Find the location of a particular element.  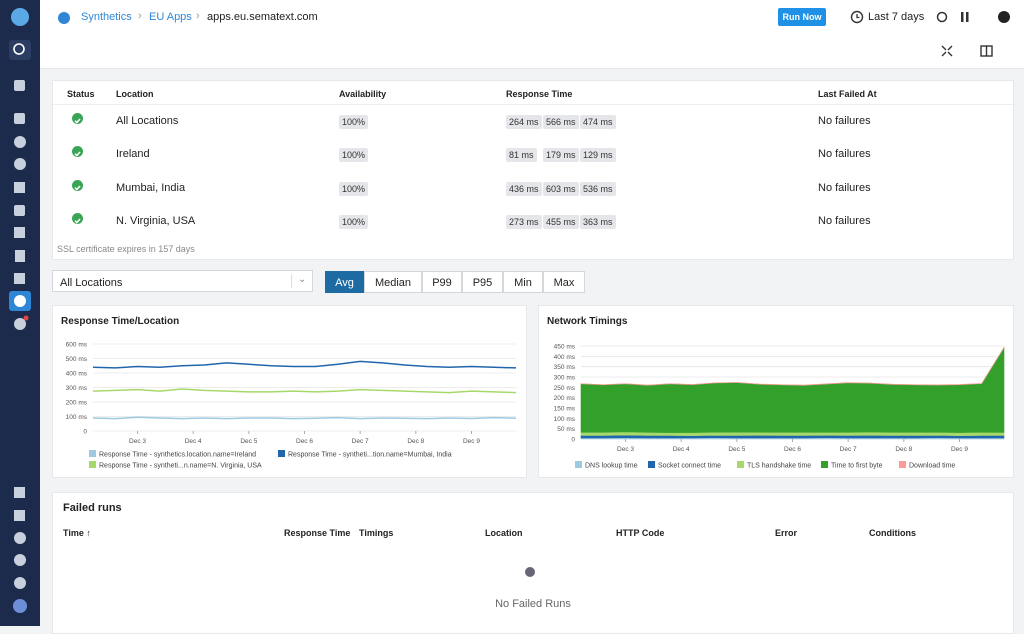

y-tick-label: 350 ms is located at coordinates (565, 367).